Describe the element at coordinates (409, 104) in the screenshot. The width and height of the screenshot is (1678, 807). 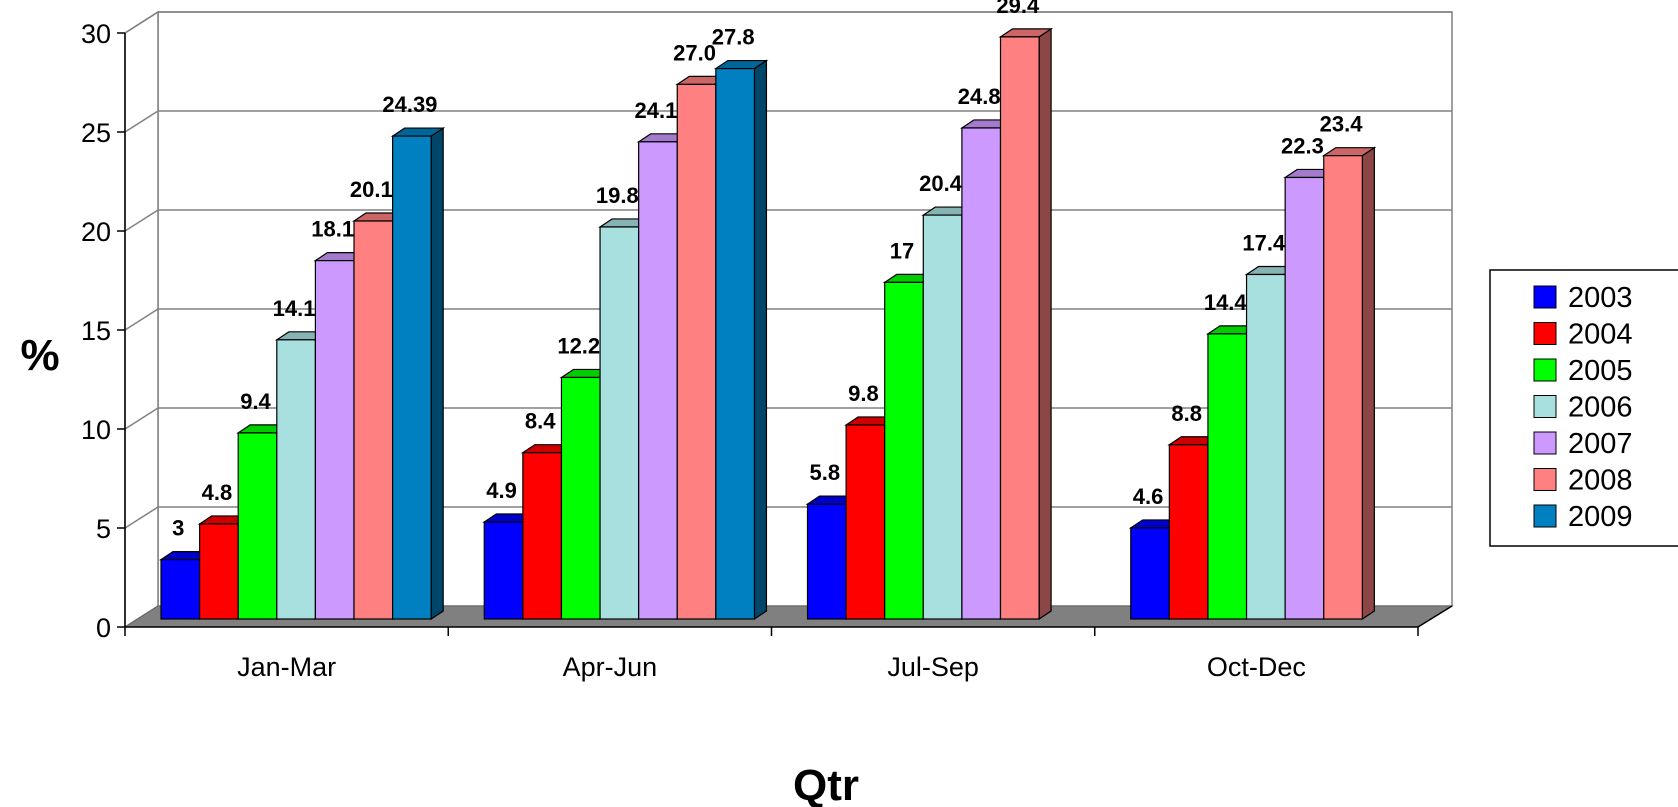
I see `data-label: 24.39` at that location.